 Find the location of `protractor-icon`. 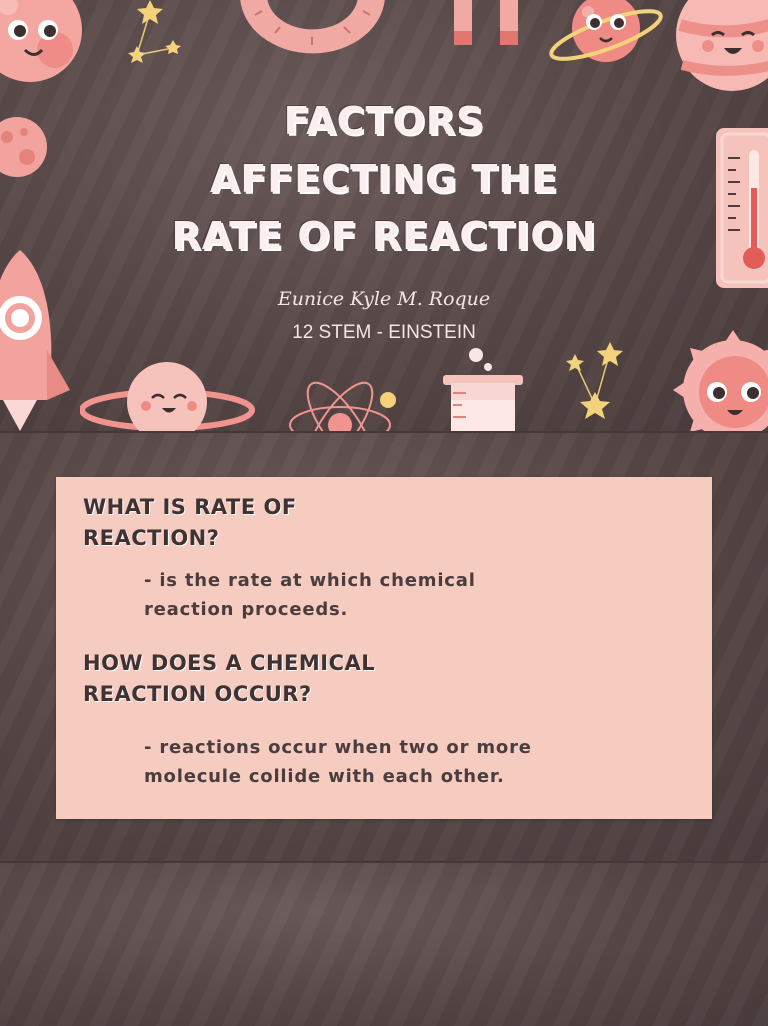

protractor-icon is located at coordinates (312, 27).